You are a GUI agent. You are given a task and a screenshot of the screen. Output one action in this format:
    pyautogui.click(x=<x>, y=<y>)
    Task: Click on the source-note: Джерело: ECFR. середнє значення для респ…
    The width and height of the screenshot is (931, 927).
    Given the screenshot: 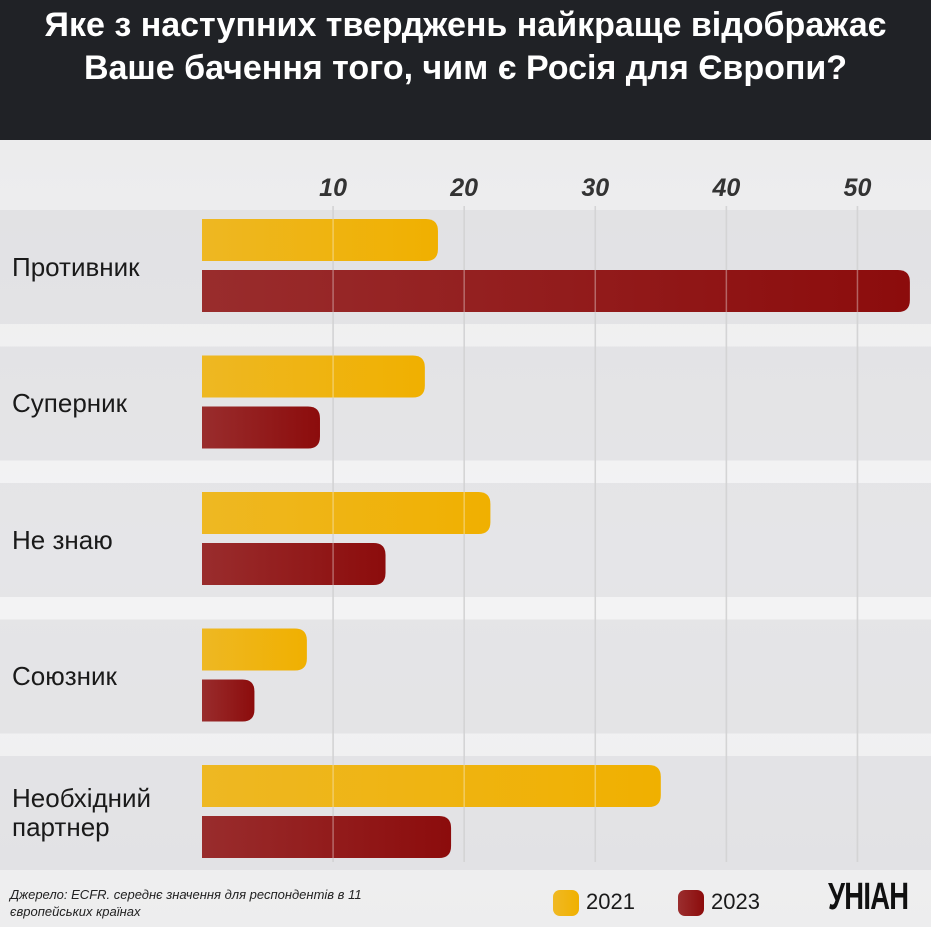 What is the action you would take?
    pyautogui.click(x=186, y=903)
    